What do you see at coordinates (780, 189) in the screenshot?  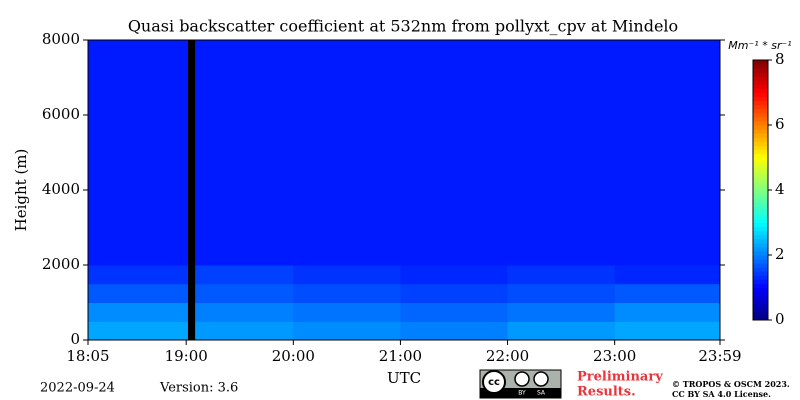 I see `colorbar-tick-label: 4` at bounding box center [780, 189].